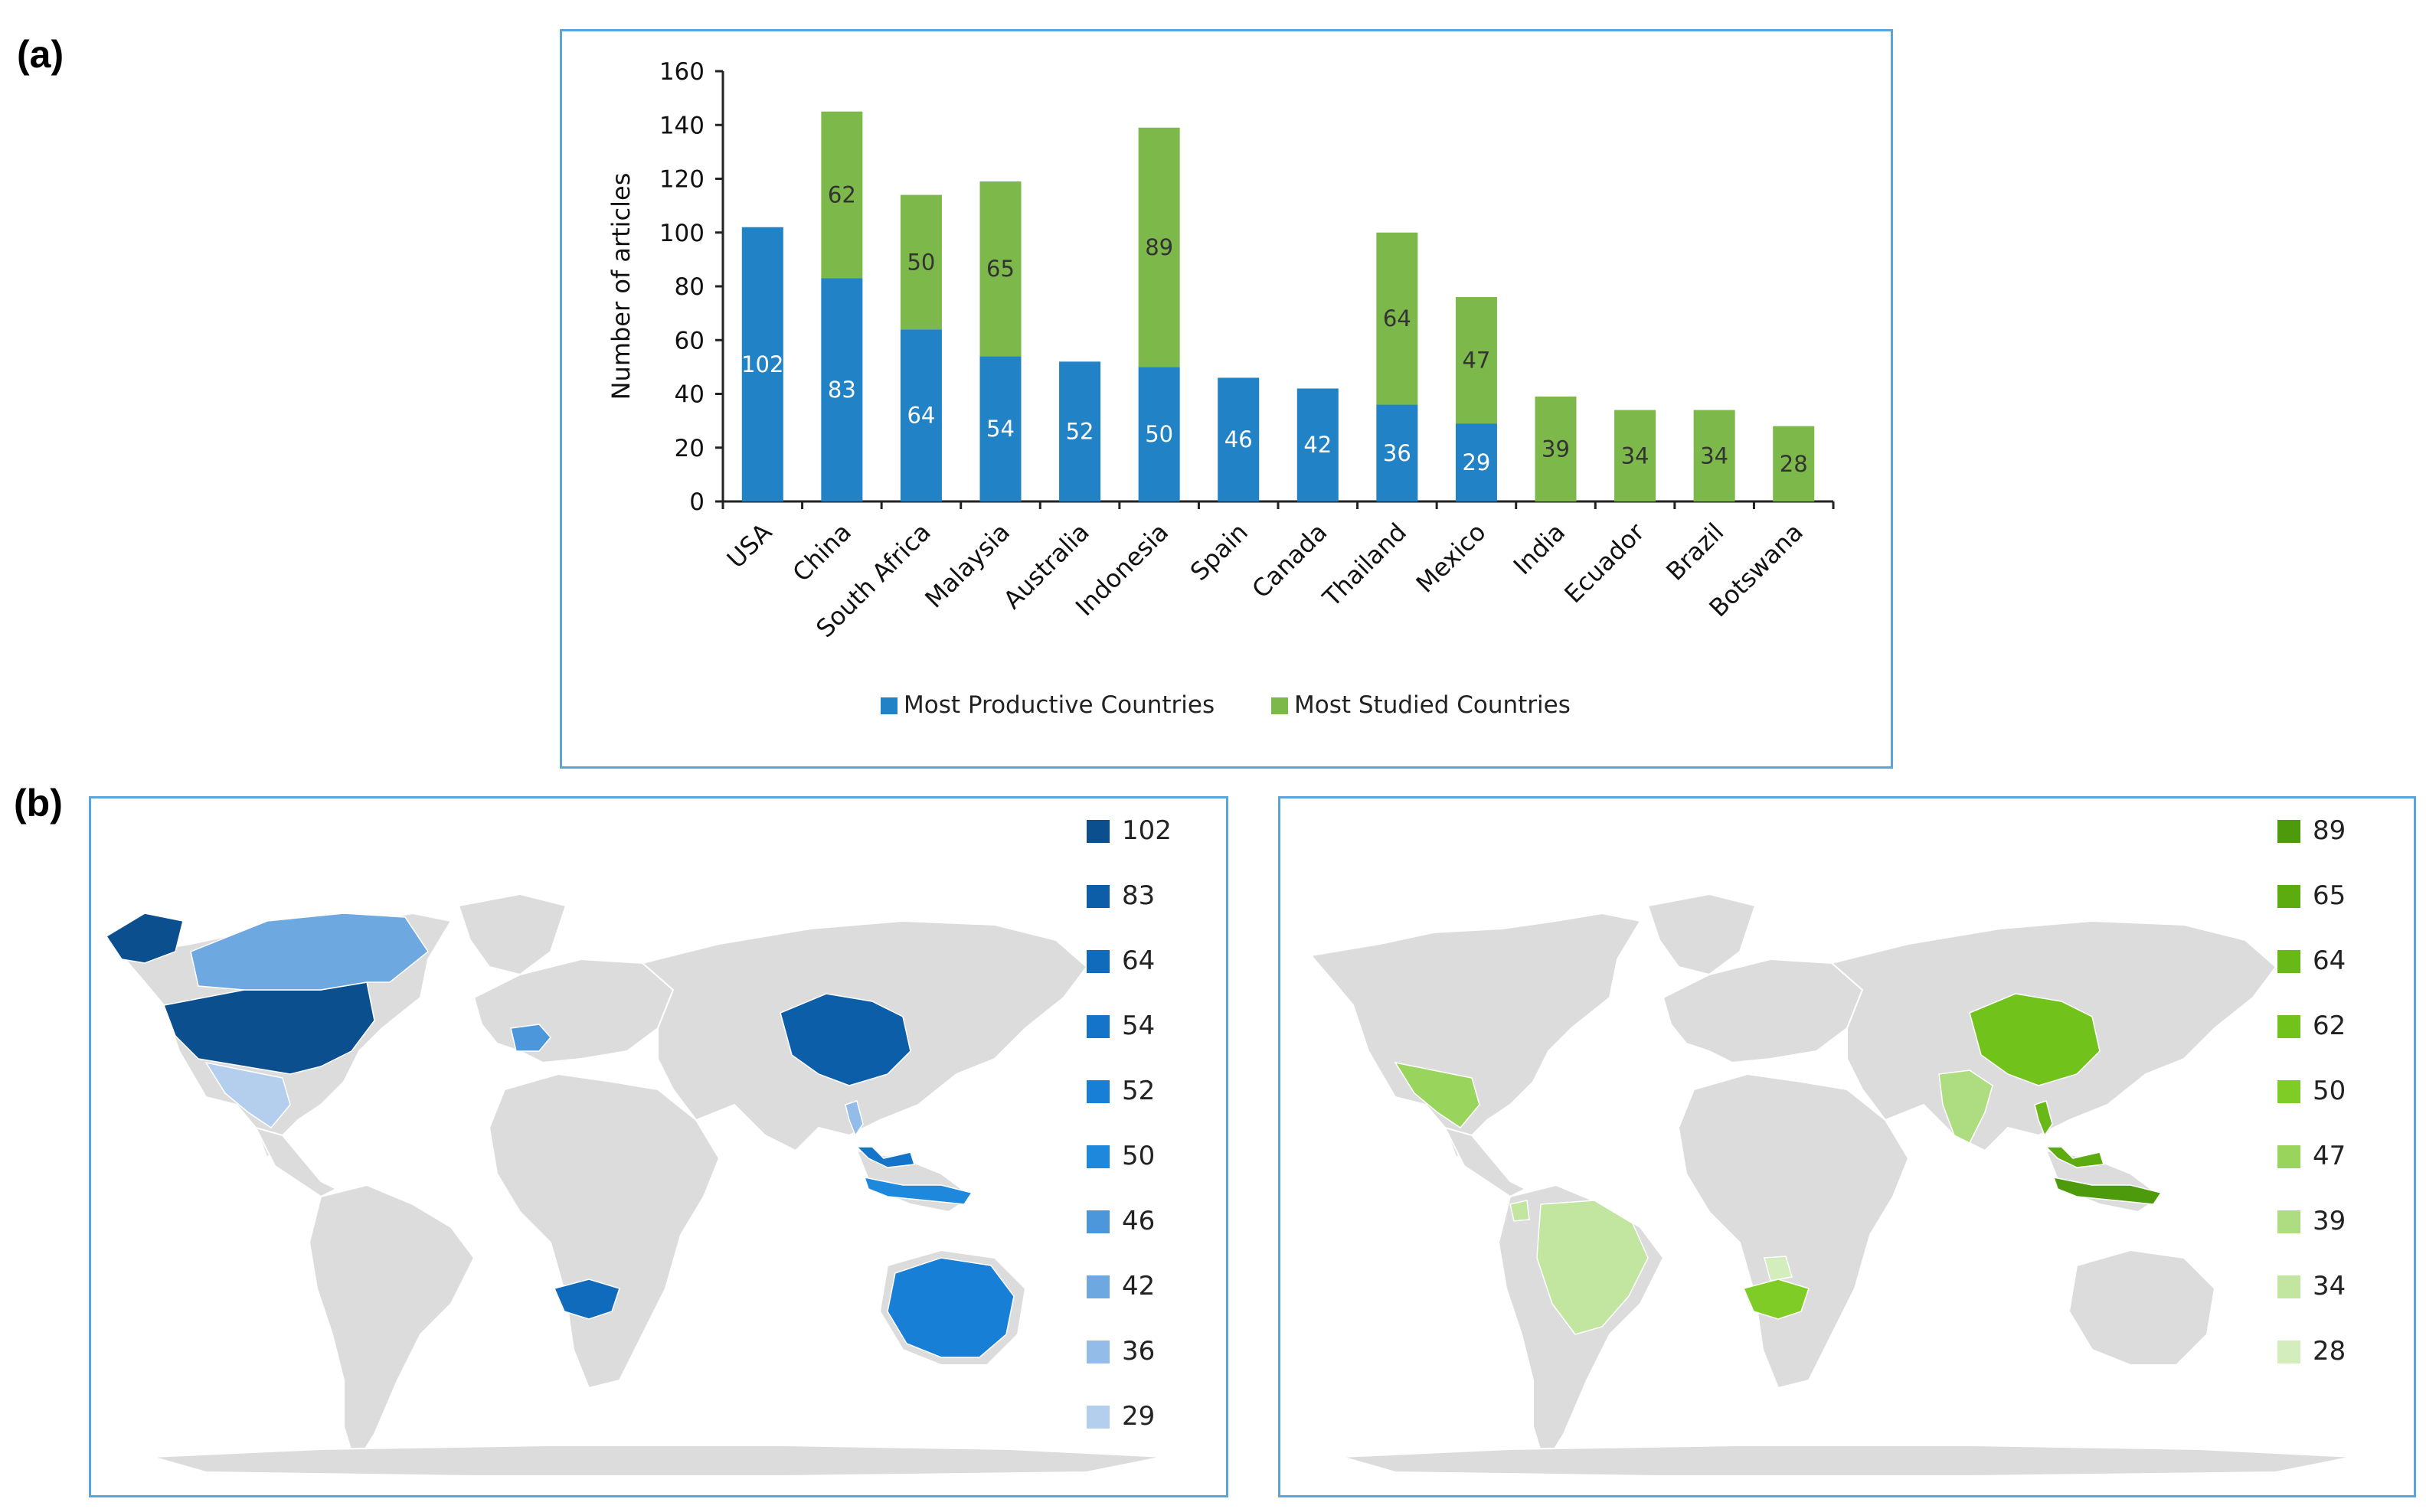 The height and width of the screenshot is (1512, 2426). I want to click on x-tick-label: Mexico, so click(1451, 558).